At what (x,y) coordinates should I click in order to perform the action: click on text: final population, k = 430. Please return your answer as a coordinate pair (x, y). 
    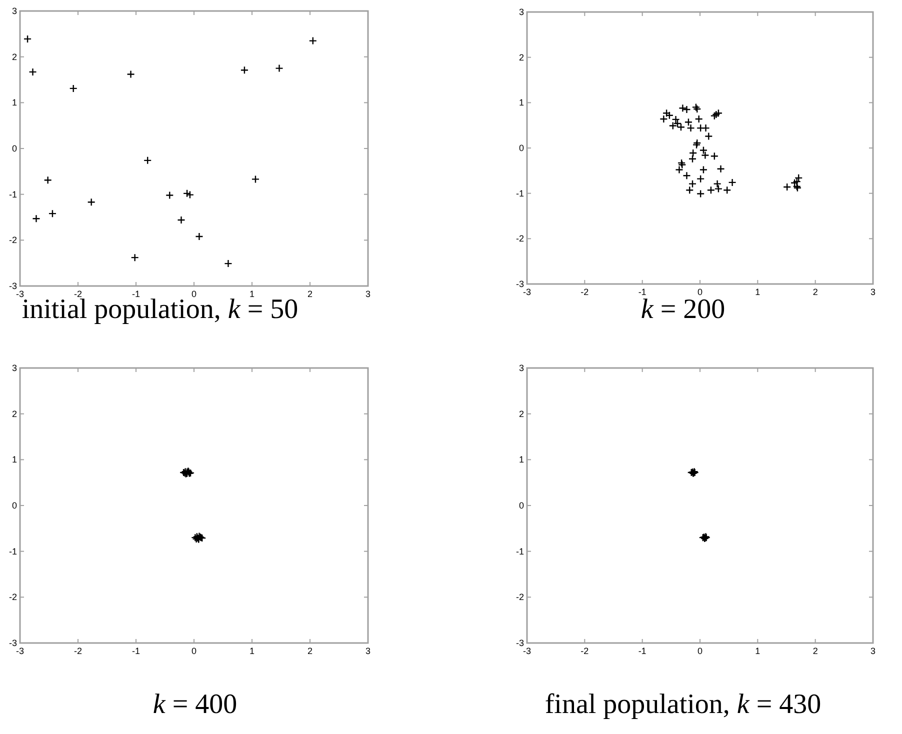
    Looking at the image, I should click on (683, 704).